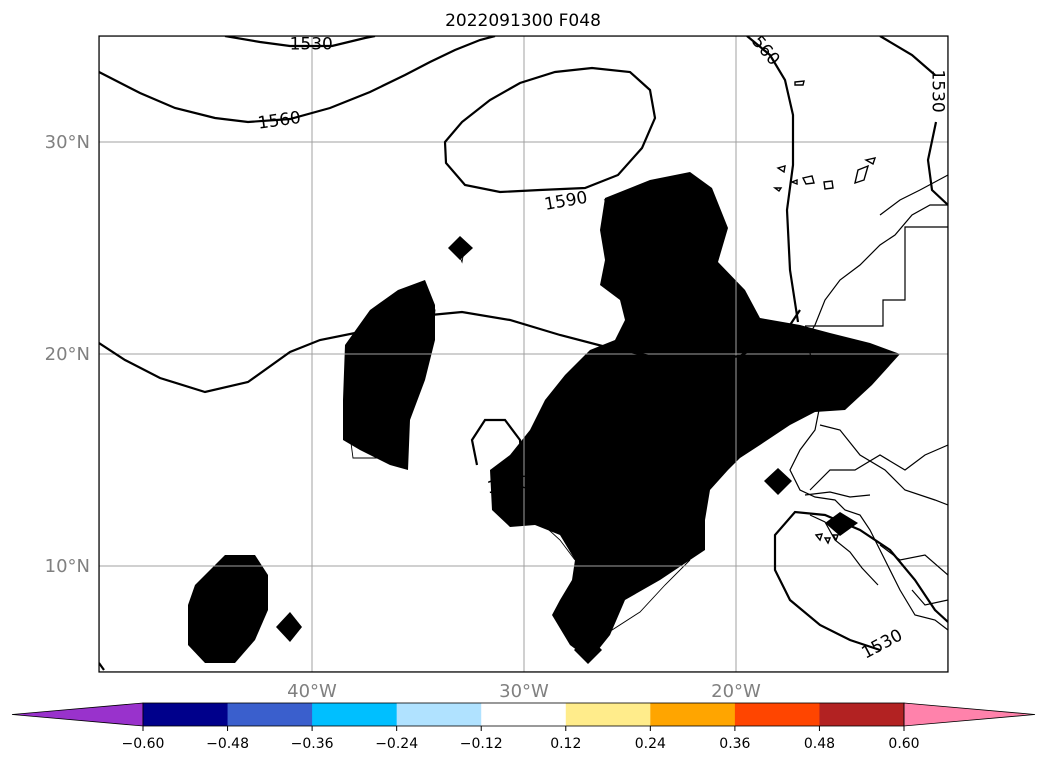 The height and width of the screenshot is (765, 1047). Describe the element at coordinates (827, 539) in the screenshot. I see `bijagos-islands` at that location.